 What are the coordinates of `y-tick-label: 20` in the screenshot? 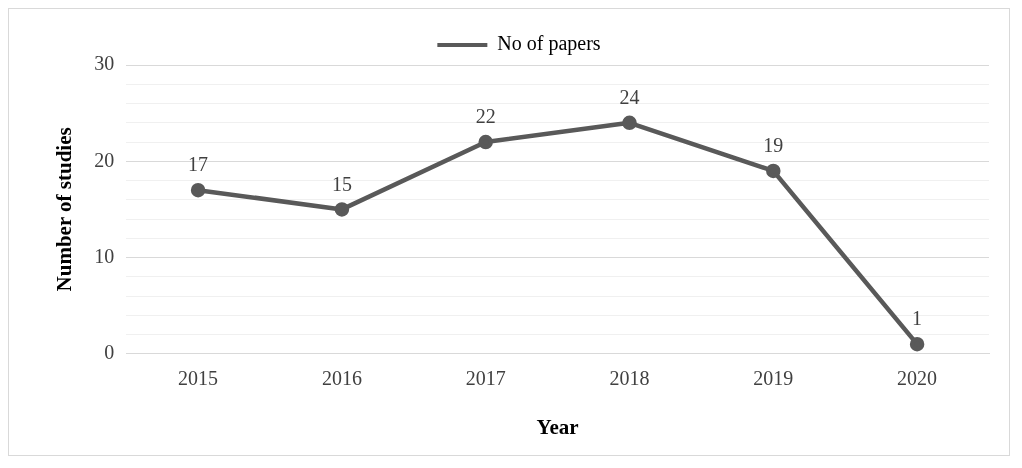 It's located at (104, 159).